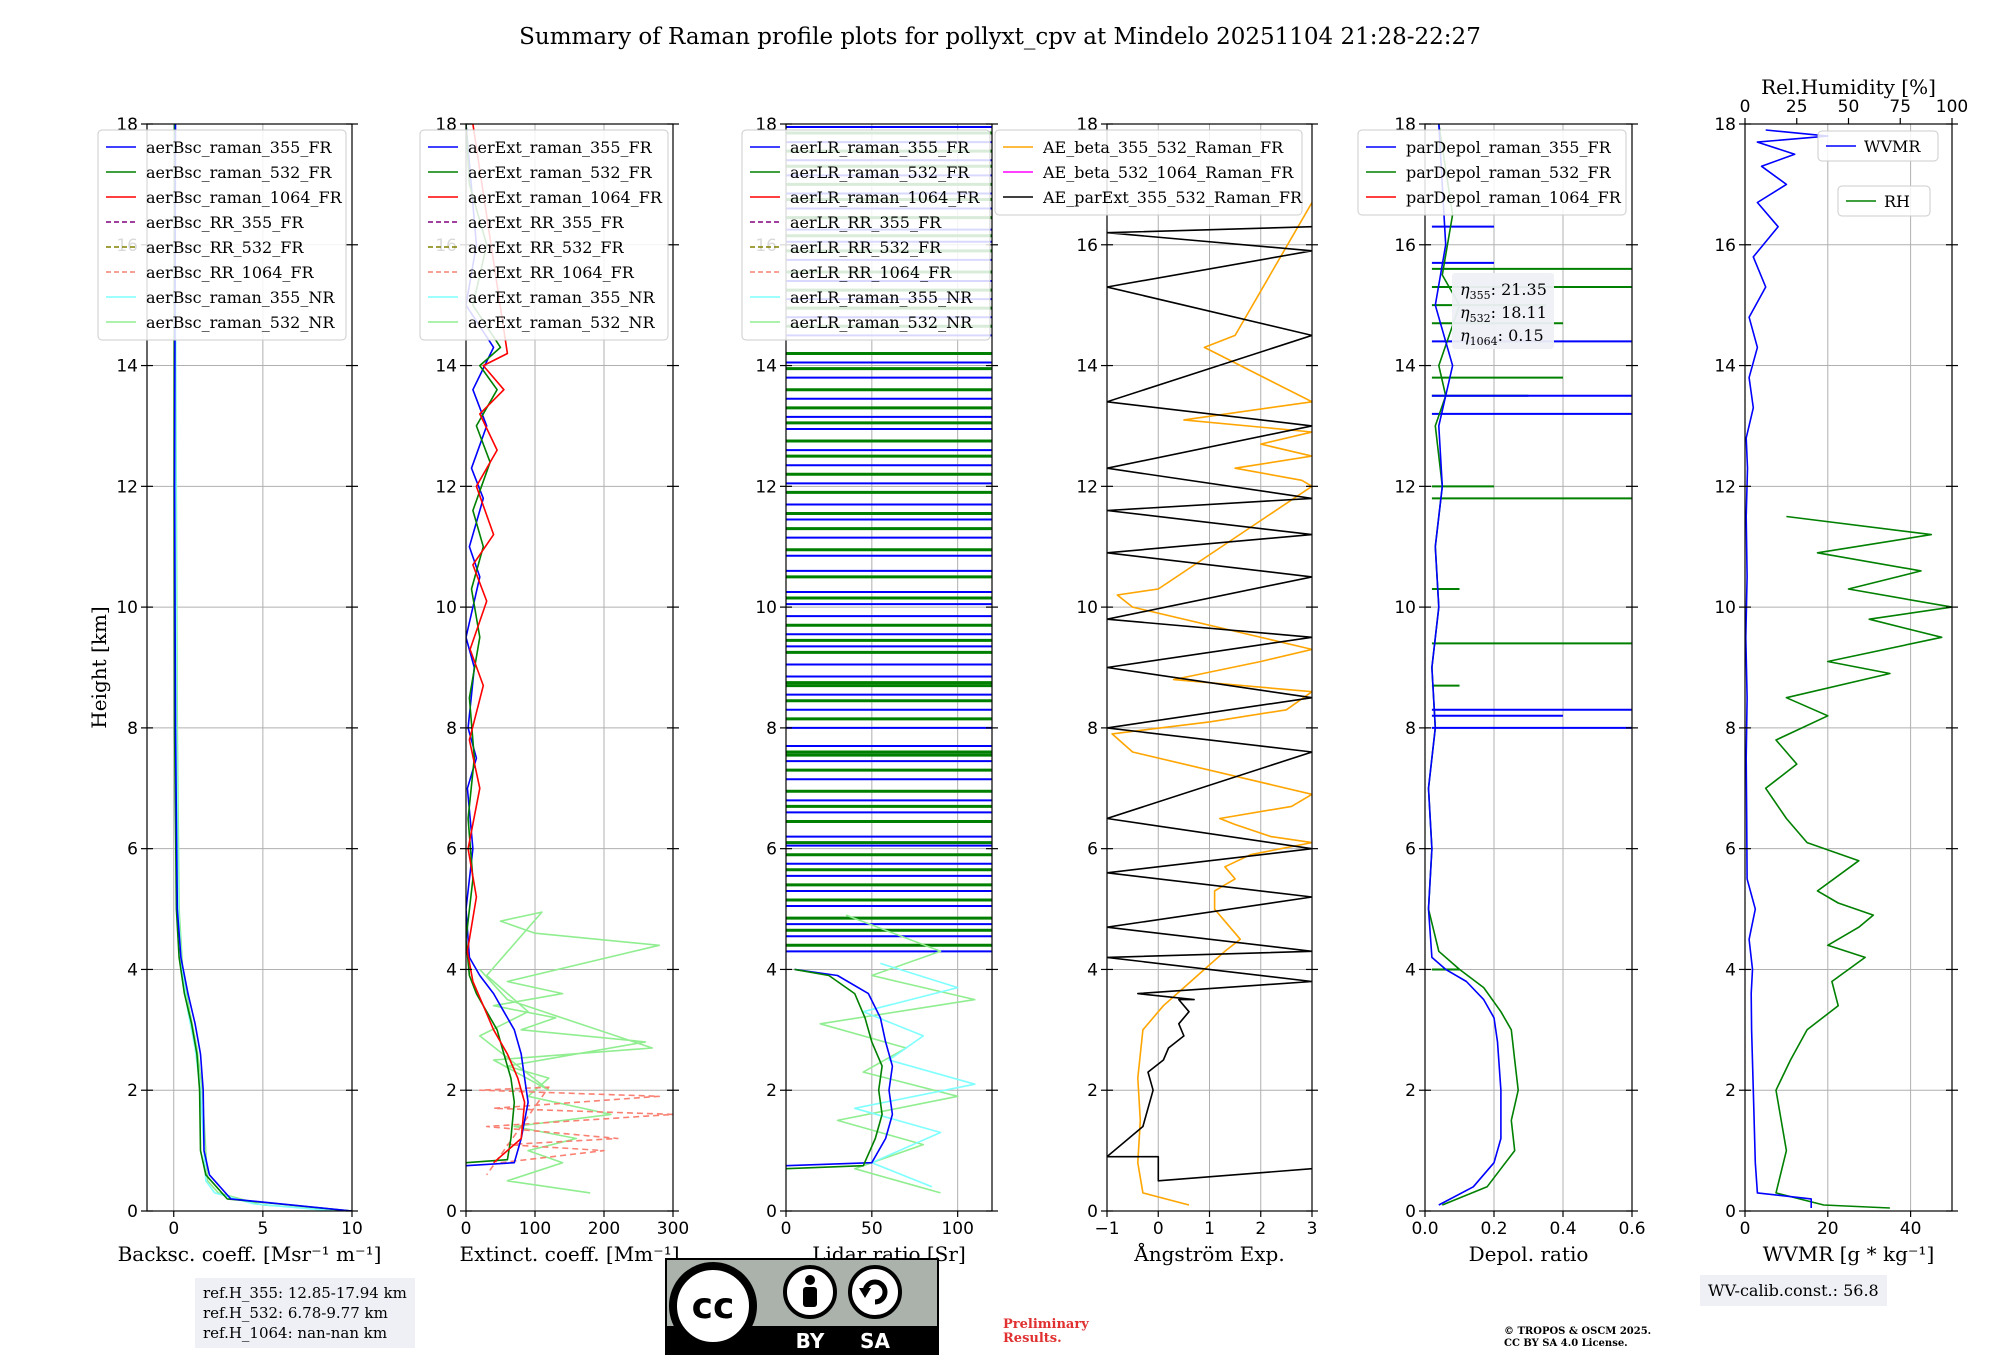  I want to click on x-tick-label: −1, so click(1106, 1229).